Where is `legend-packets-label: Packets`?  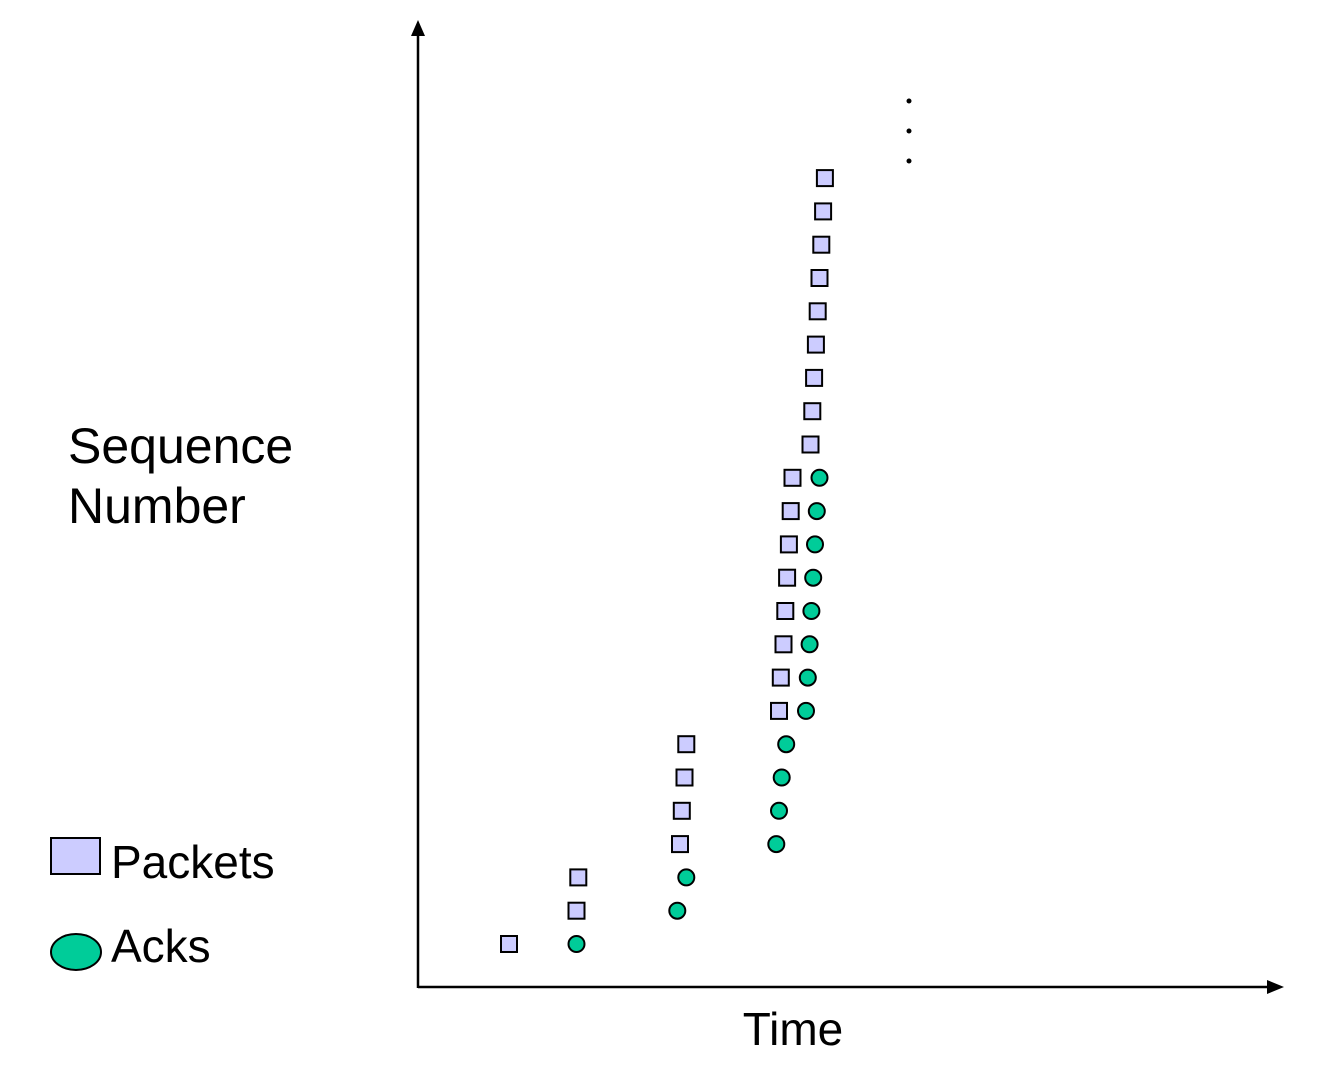
legend-packets-label: Packets is located at coordinates (193, 862).